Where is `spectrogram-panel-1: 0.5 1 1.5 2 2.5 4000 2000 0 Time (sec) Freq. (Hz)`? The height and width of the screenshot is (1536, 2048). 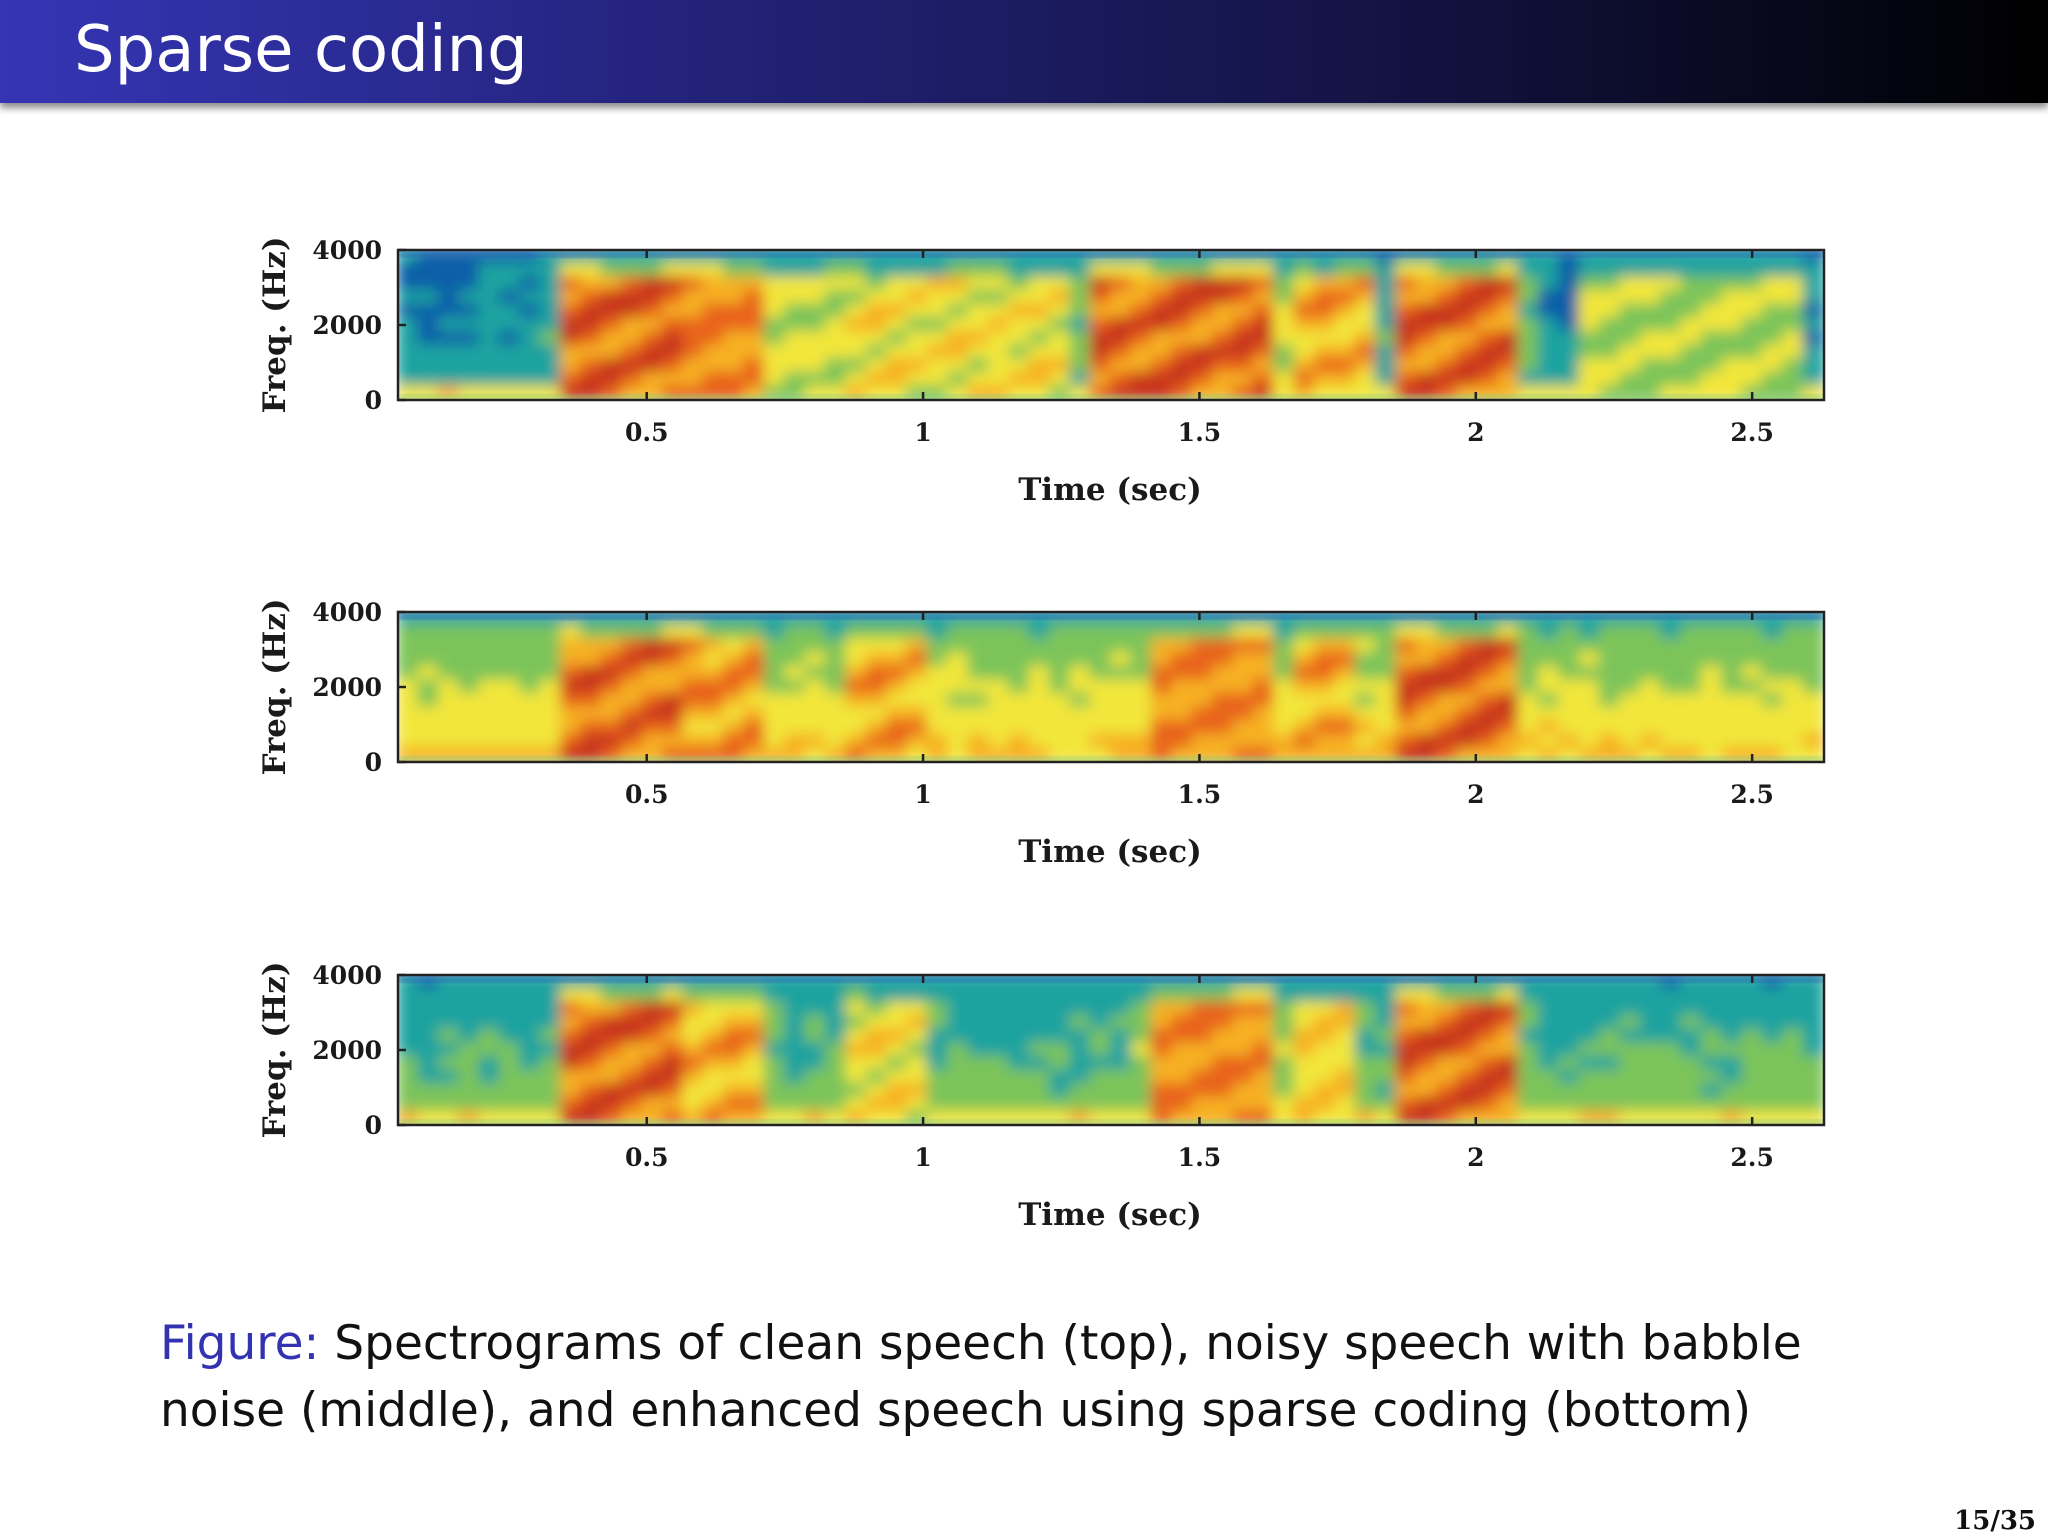
spectrogram-panel-1: 0.5 1 1.5 2 2.5 4000 2000 0 Time (sec) Freq. (Hz) is located at coordinates (1041, 372).